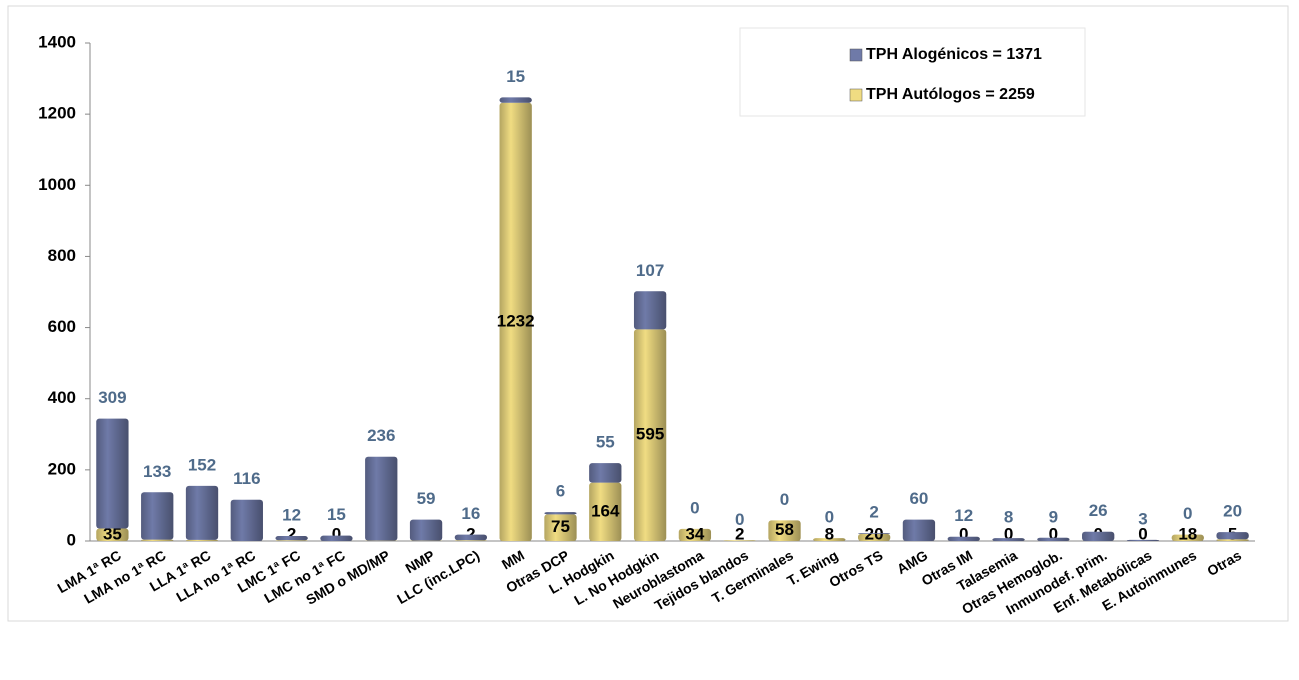 The height and width of the screenshot is (680, 1299). I want to click on data-label: 60, so click(918, 498).